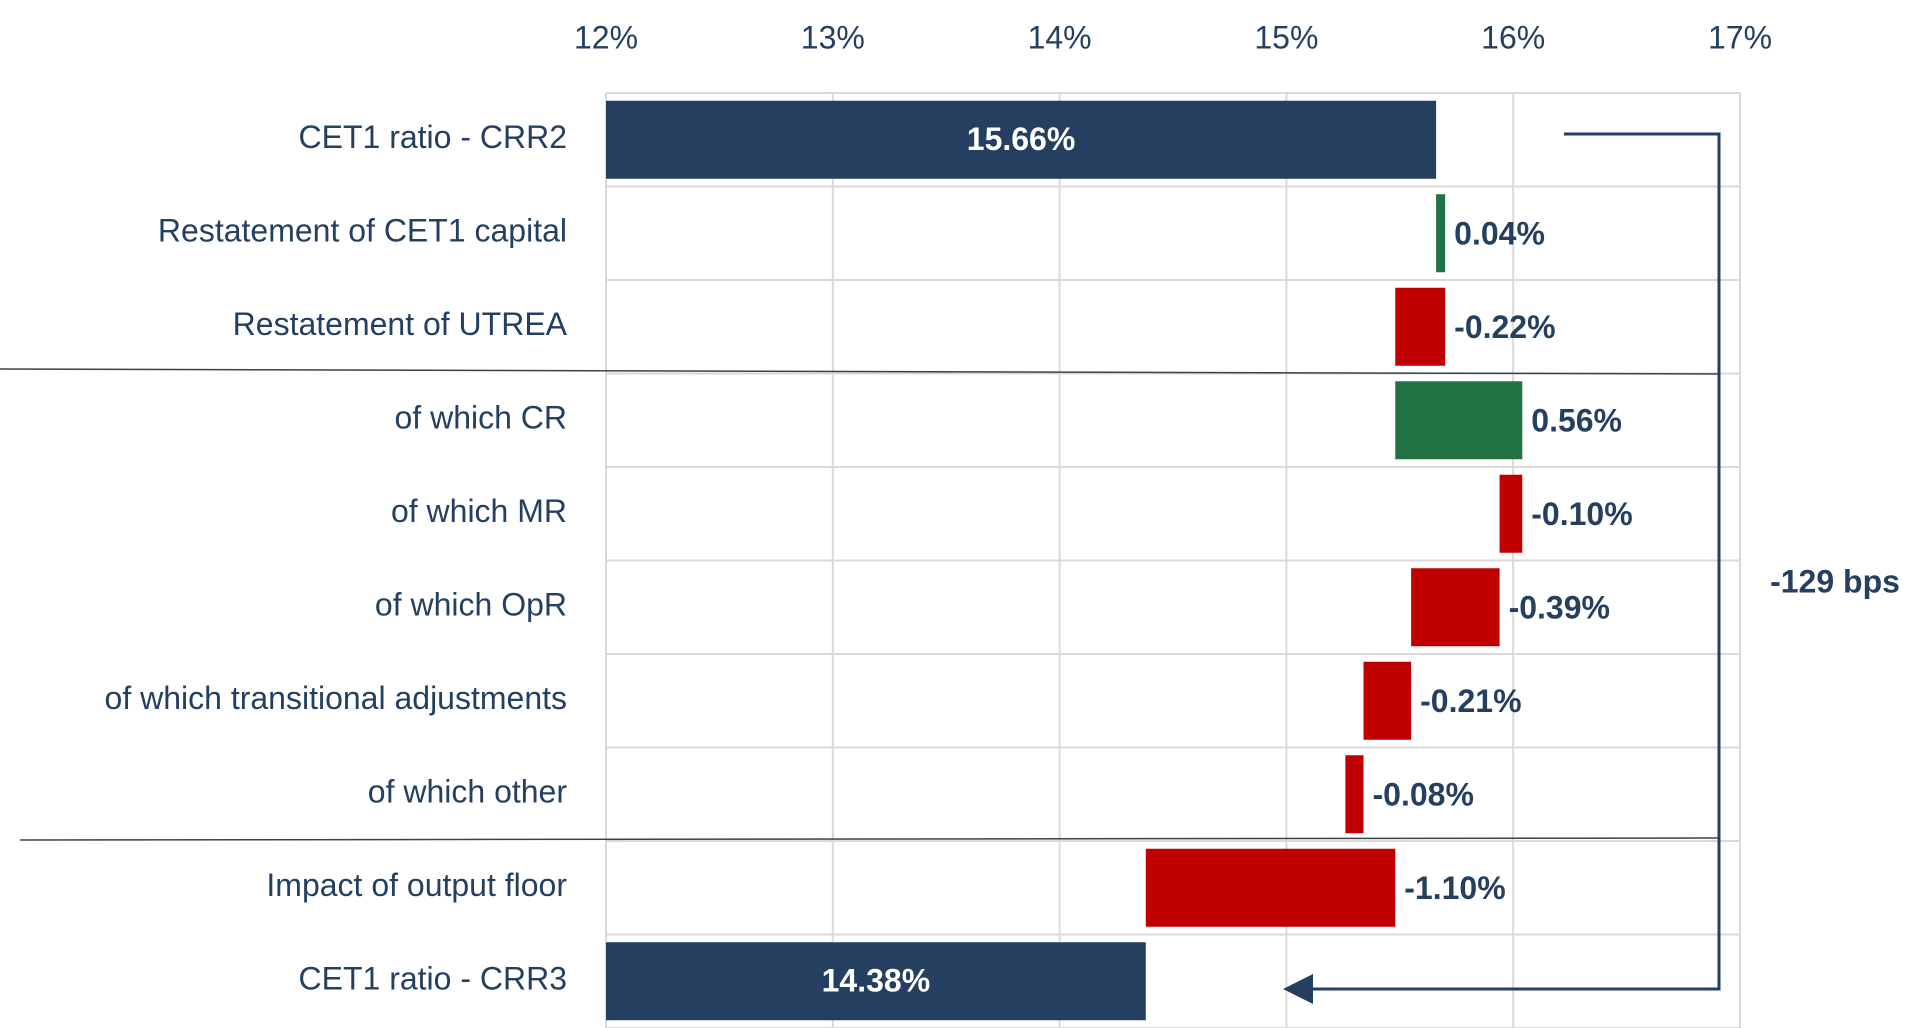 This screenshot has width=1921, height=1028. I want to click on x-tick-label: 14%, so click(1060, 37).